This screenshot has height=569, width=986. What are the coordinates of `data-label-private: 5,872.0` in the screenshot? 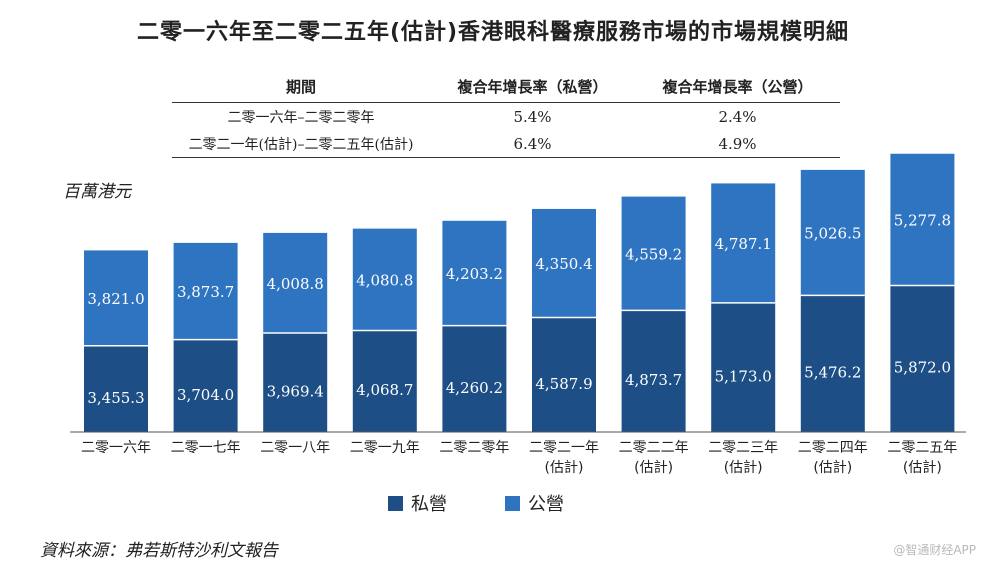 It's located at (922, 368).